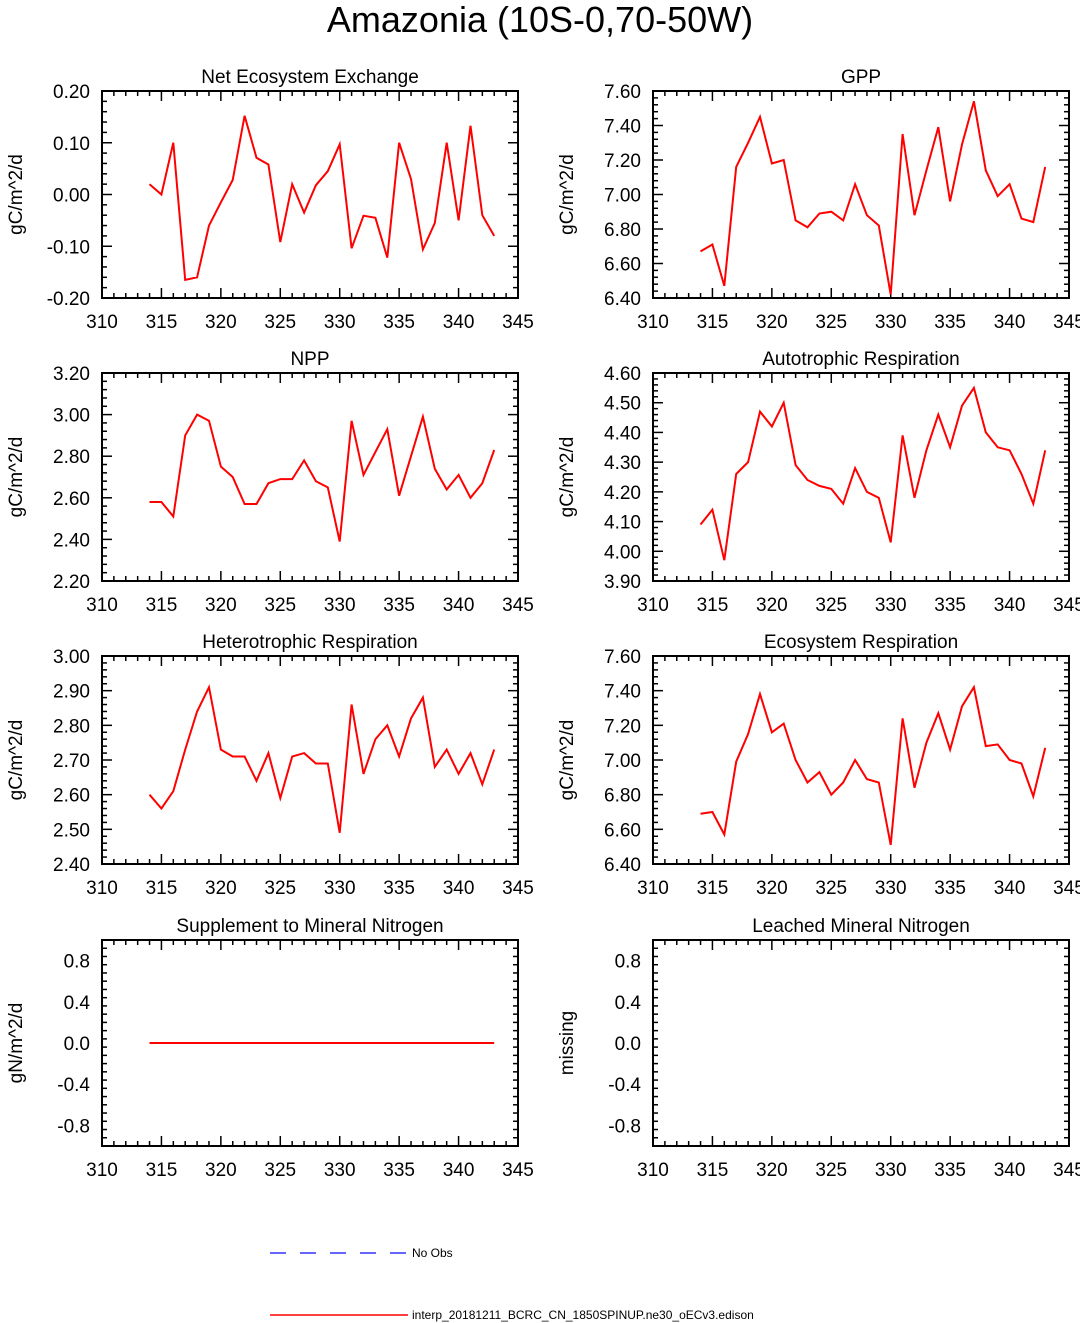 Image resolution: width=1080 pixels, height=1323 pixels. I want to click on panel-title: Ecosystem Respiration, so click(861, 642).